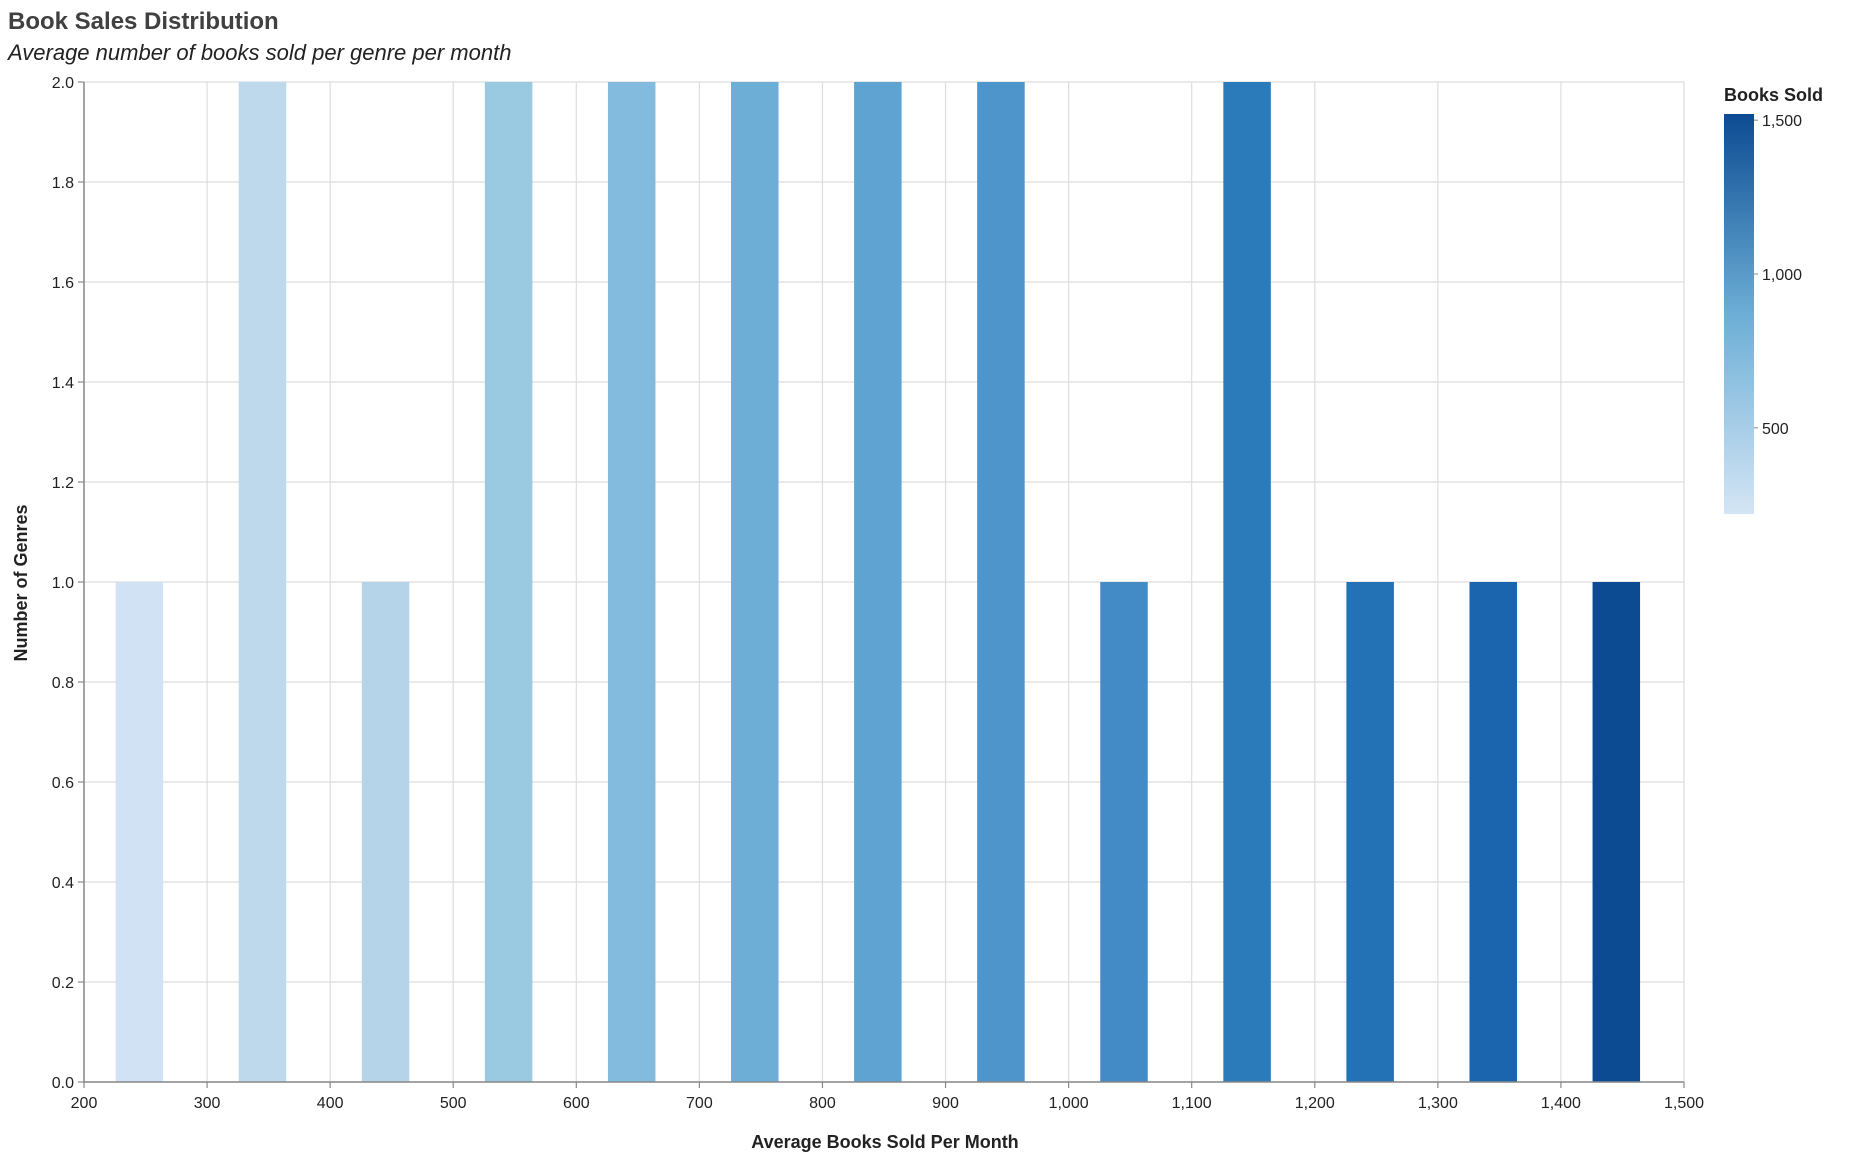 The image size is (1850, 1156). Describe the element at coordinates (63, 383) in the screenshot. I see `y-tick-label: 1.4` at that location.